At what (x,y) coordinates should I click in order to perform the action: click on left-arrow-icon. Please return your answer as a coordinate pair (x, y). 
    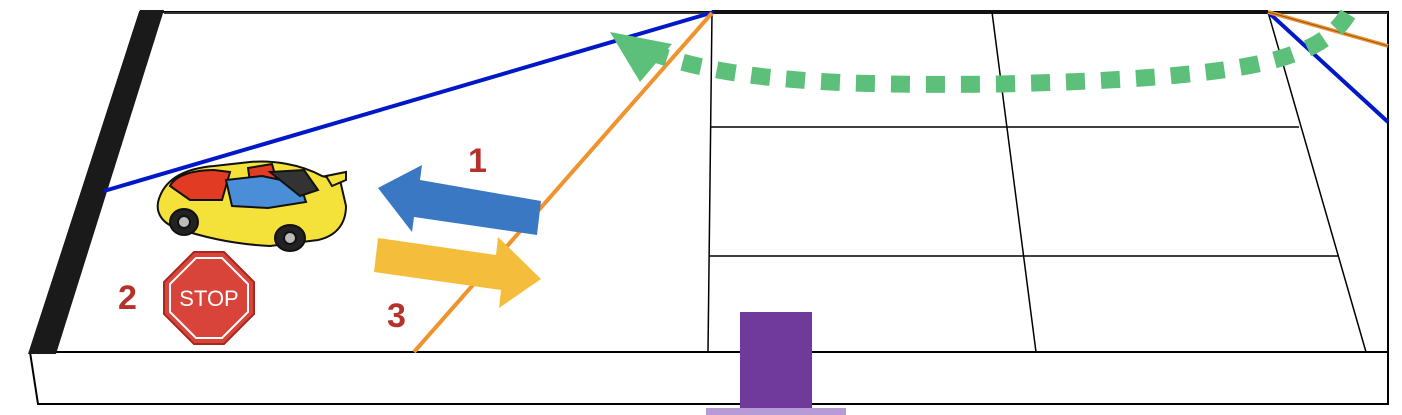
    Looking at the image, I should click on (459, 200).